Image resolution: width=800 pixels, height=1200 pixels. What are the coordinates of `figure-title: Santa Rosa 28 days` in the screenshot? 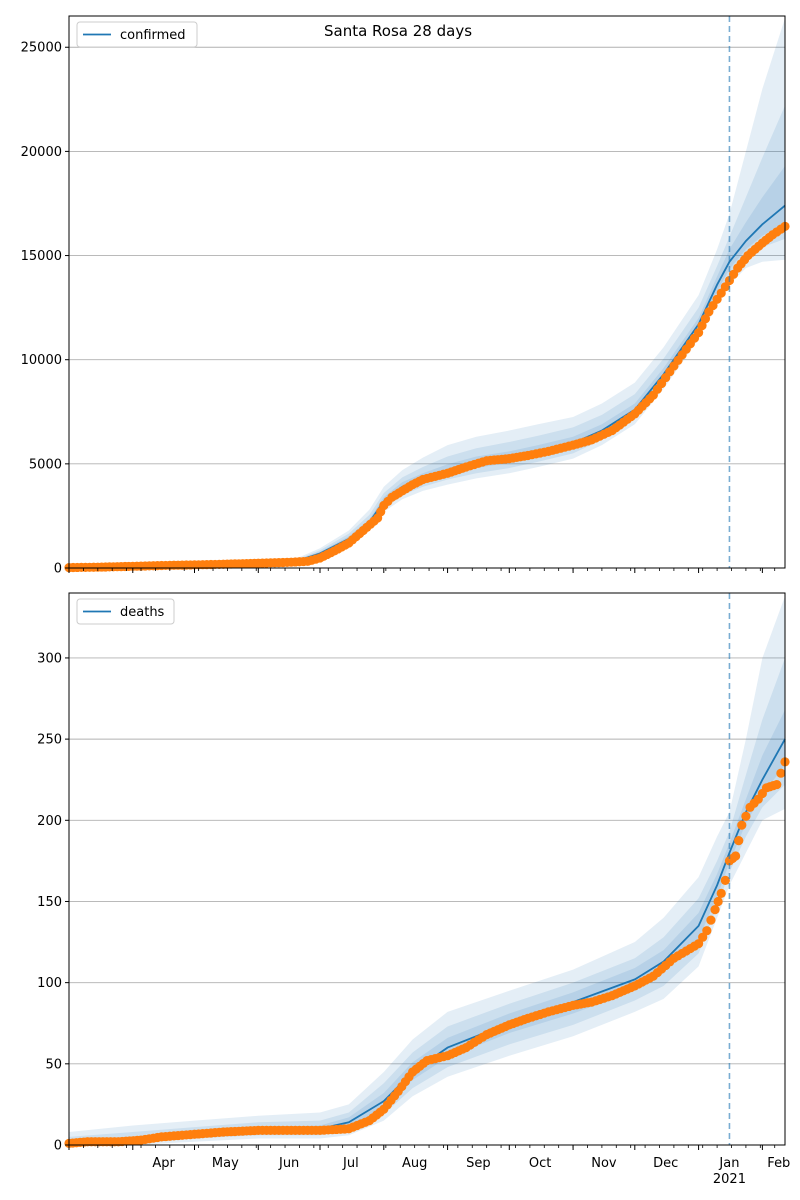 It's located at (398, 31).